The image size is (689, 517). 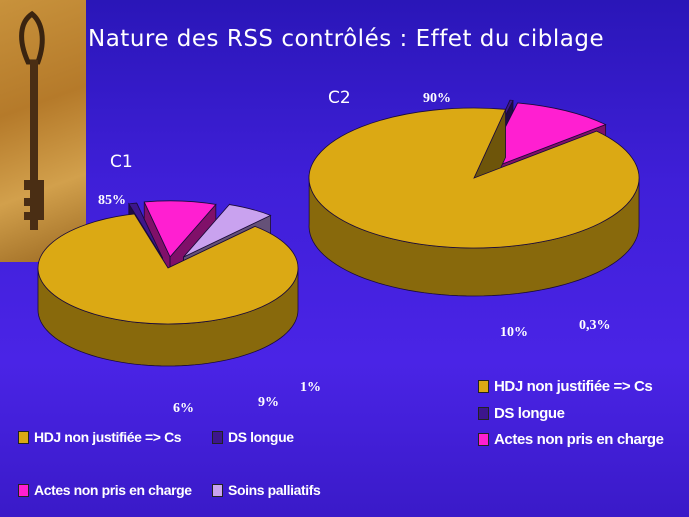 I want to click on c2-ds-data-label: 0,3%, so click(x=595, y=325).